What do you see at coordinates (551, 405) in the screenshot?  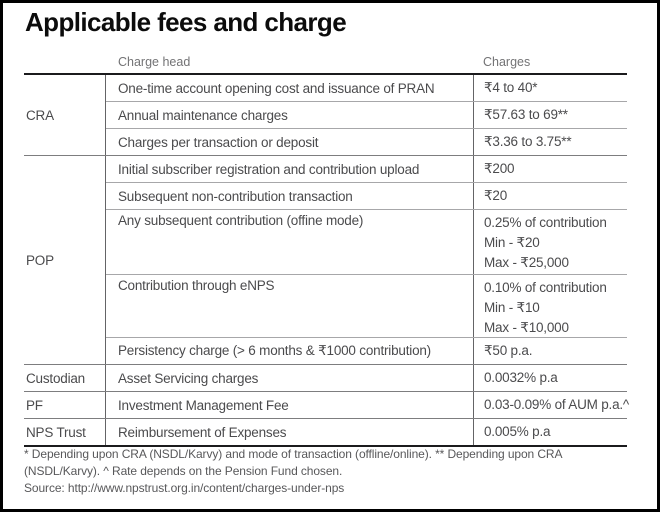 I see `charge-value-cell: 0.03-0.09% of AUM p.a.^` at bounding box center [551, 405].